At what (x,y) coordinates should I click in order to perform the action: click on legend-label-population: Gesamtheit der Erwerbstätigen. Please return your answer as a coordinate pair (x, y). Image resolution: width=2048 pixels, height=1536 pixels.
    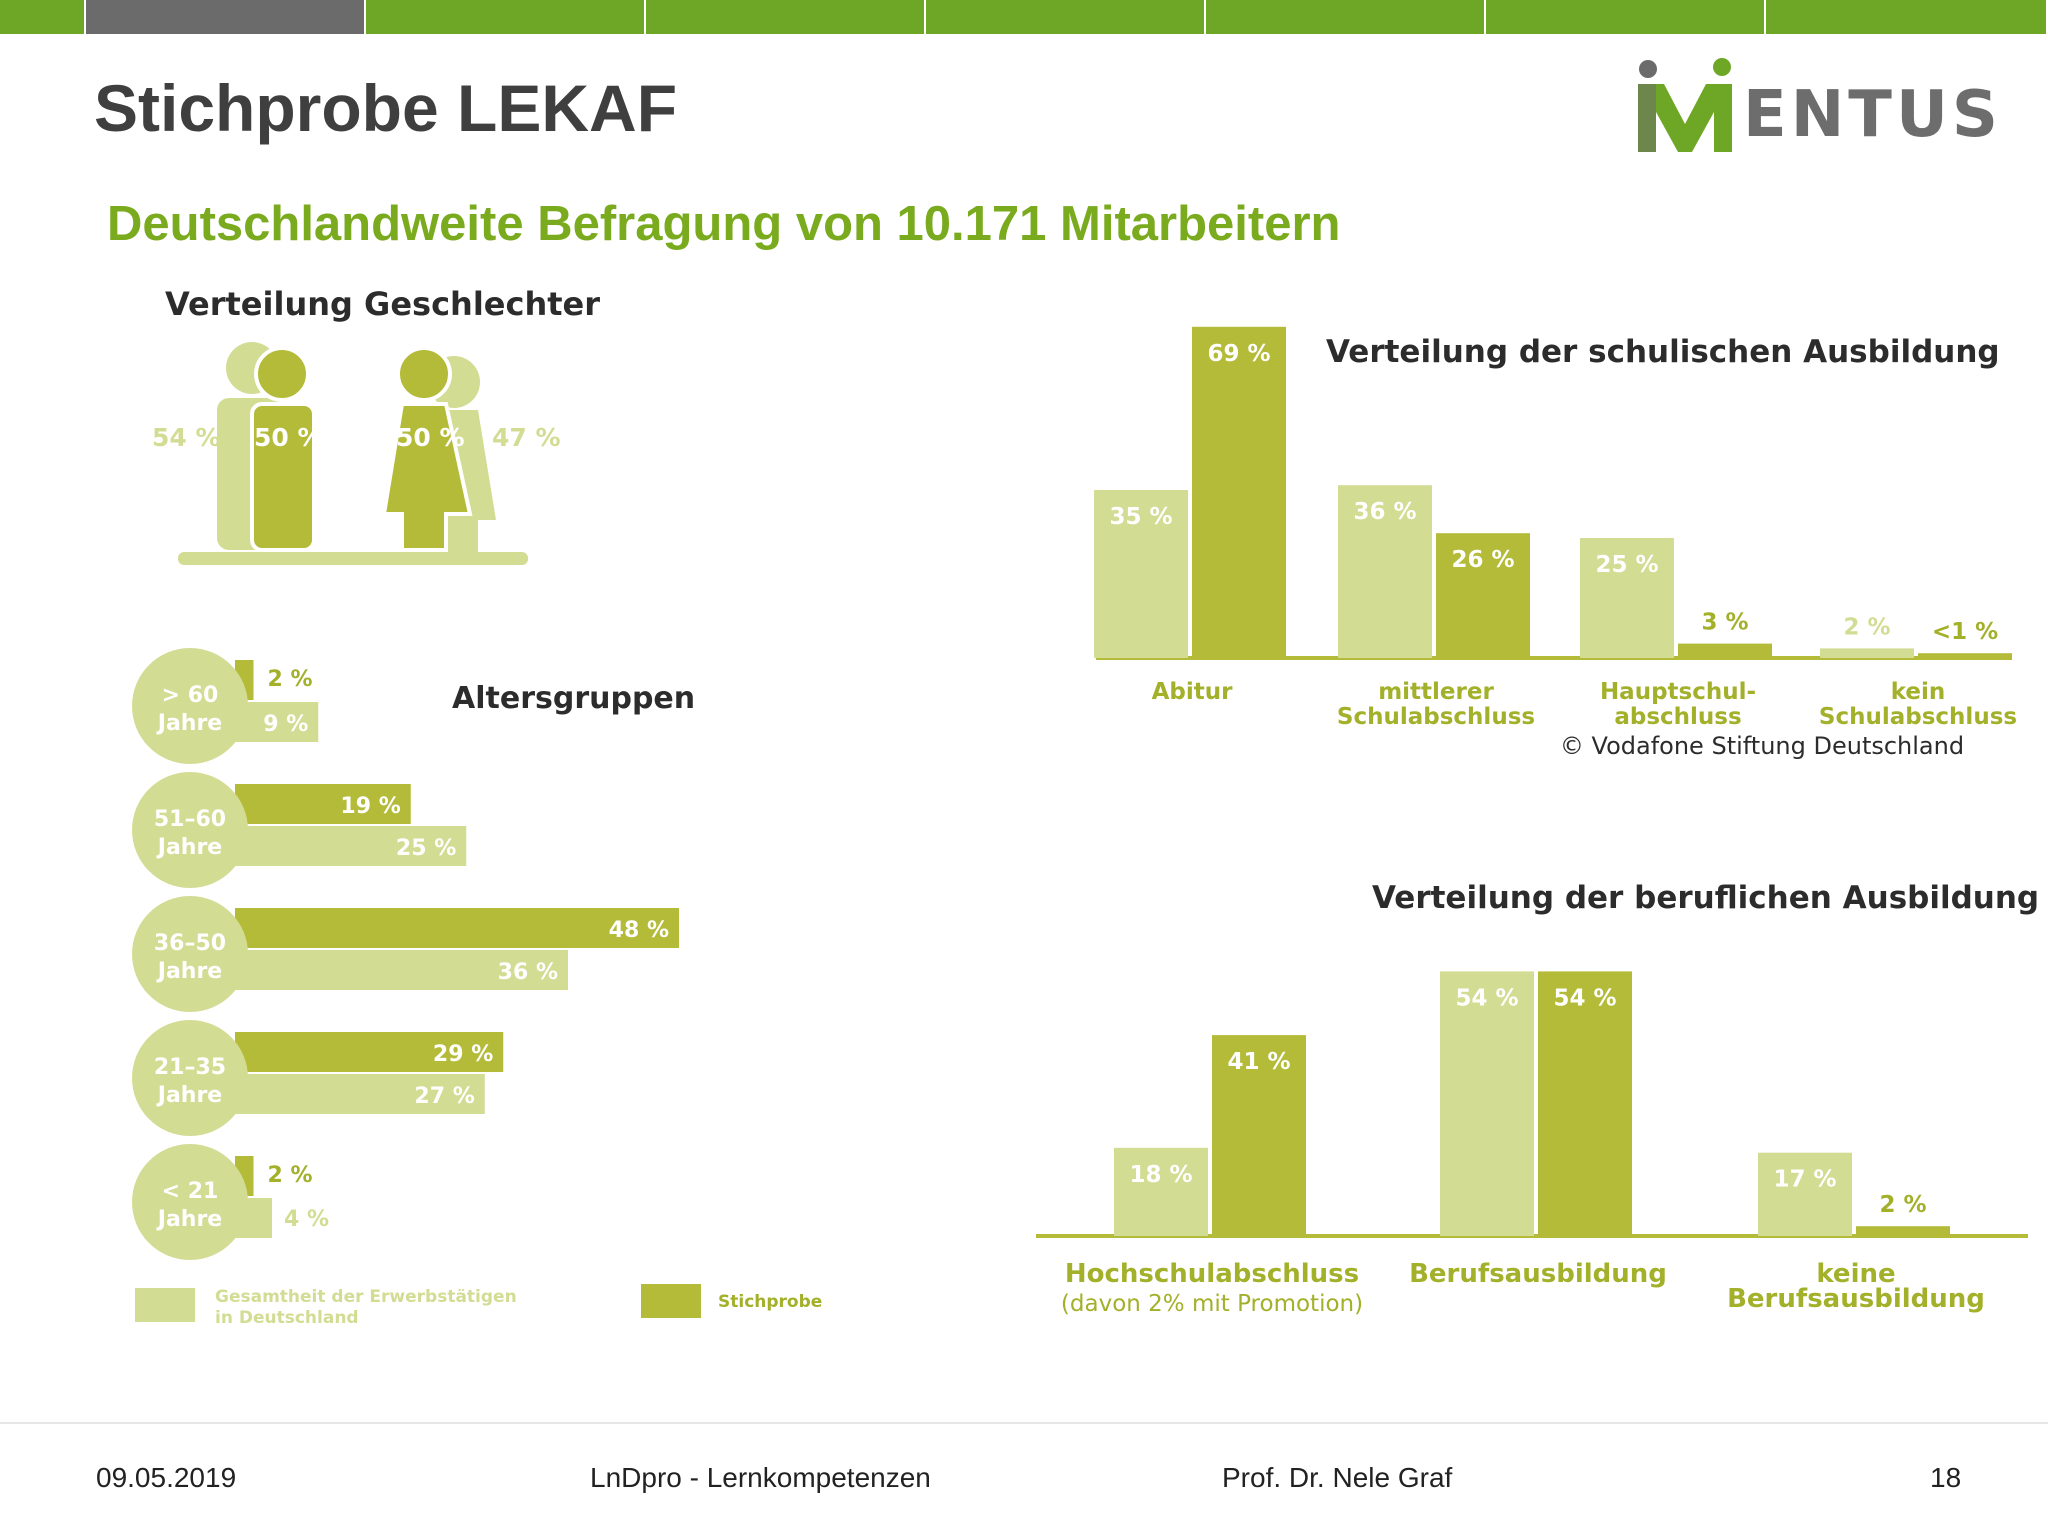
    Looking at the image, I should click on (366, 1297).